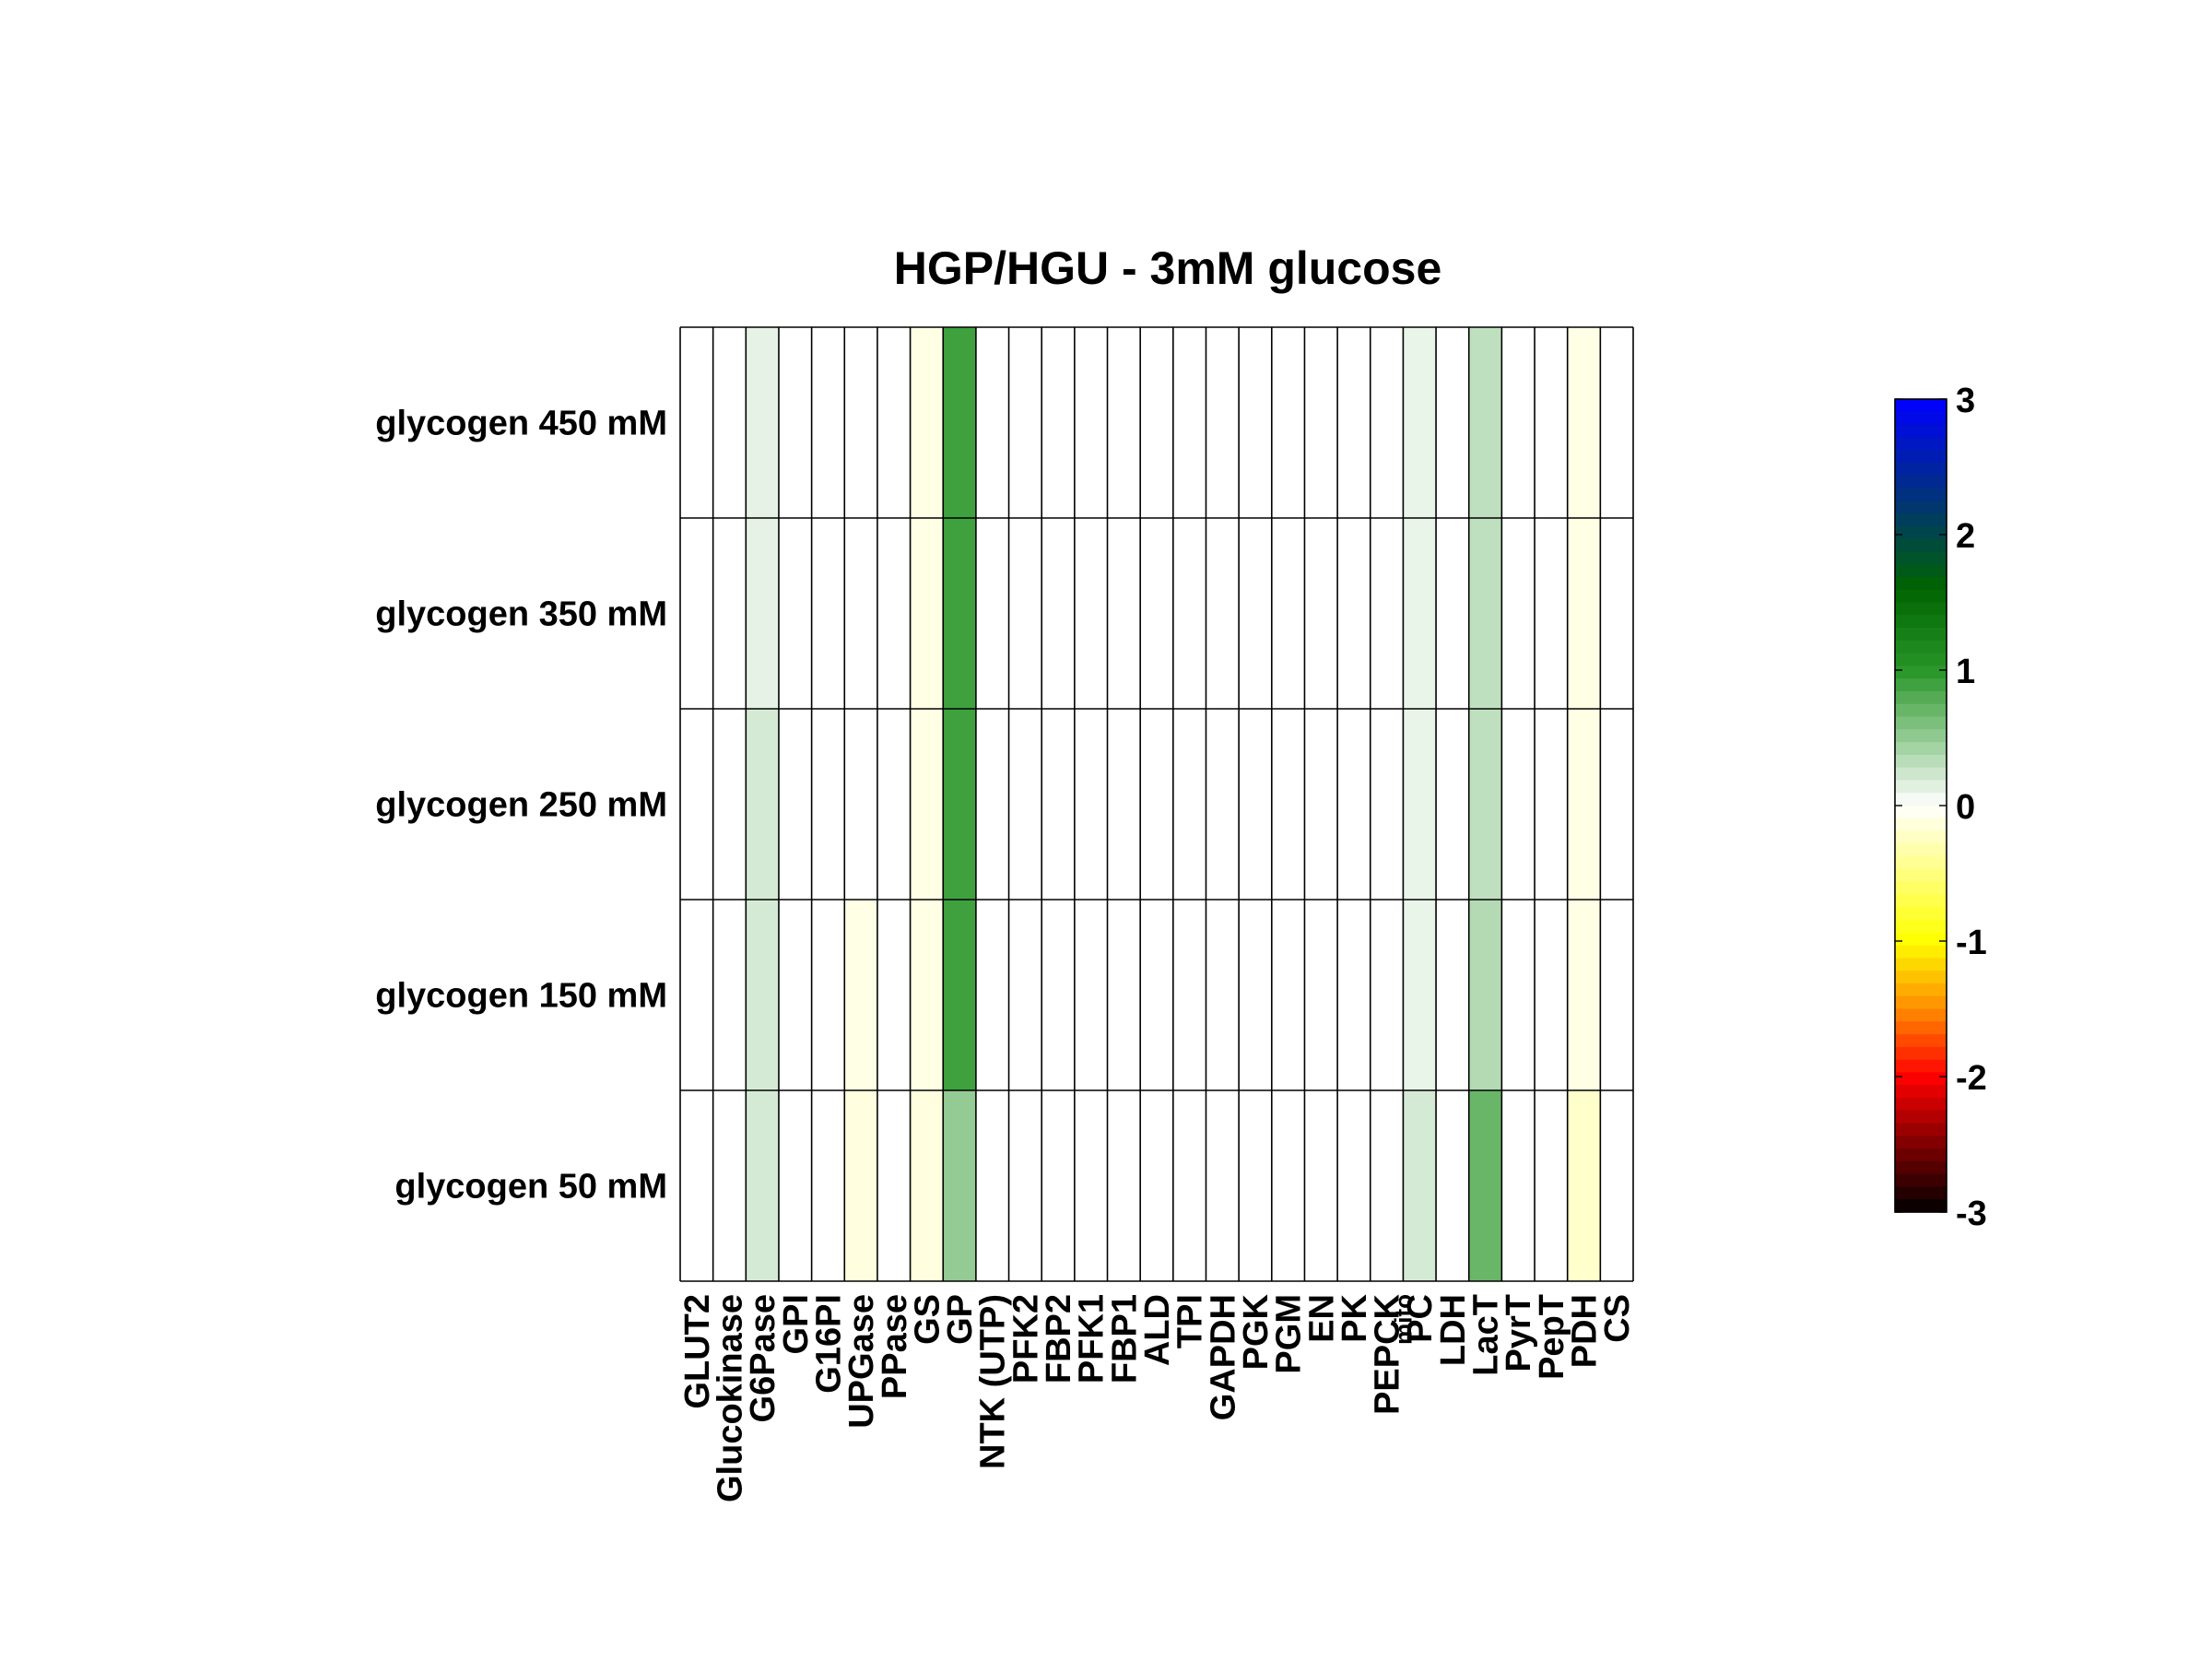 This screenshot has height=1660, width=2212. I want to click on column-label: Glucokinase, so click(730, 1398).